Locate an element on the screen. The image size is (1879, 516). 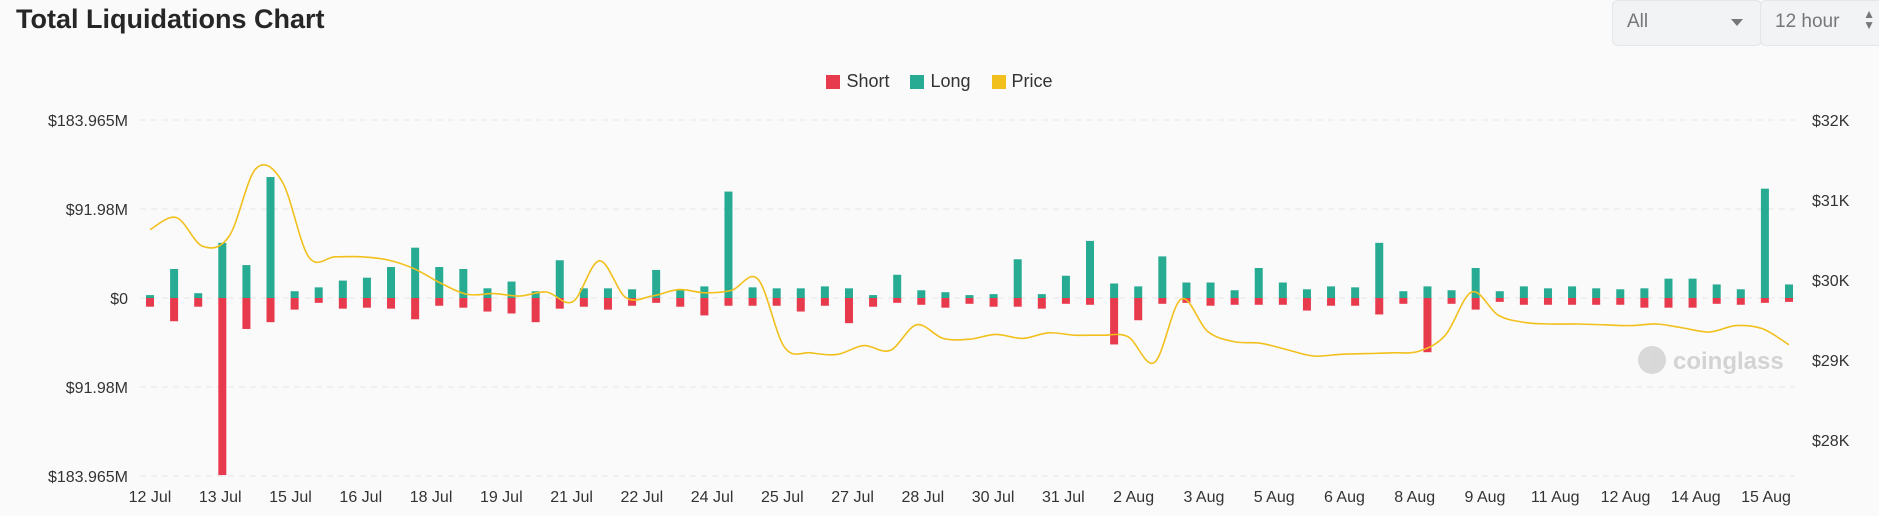
x-axis-tick-label: 3 Aug is located at coordinates (1203, 497).